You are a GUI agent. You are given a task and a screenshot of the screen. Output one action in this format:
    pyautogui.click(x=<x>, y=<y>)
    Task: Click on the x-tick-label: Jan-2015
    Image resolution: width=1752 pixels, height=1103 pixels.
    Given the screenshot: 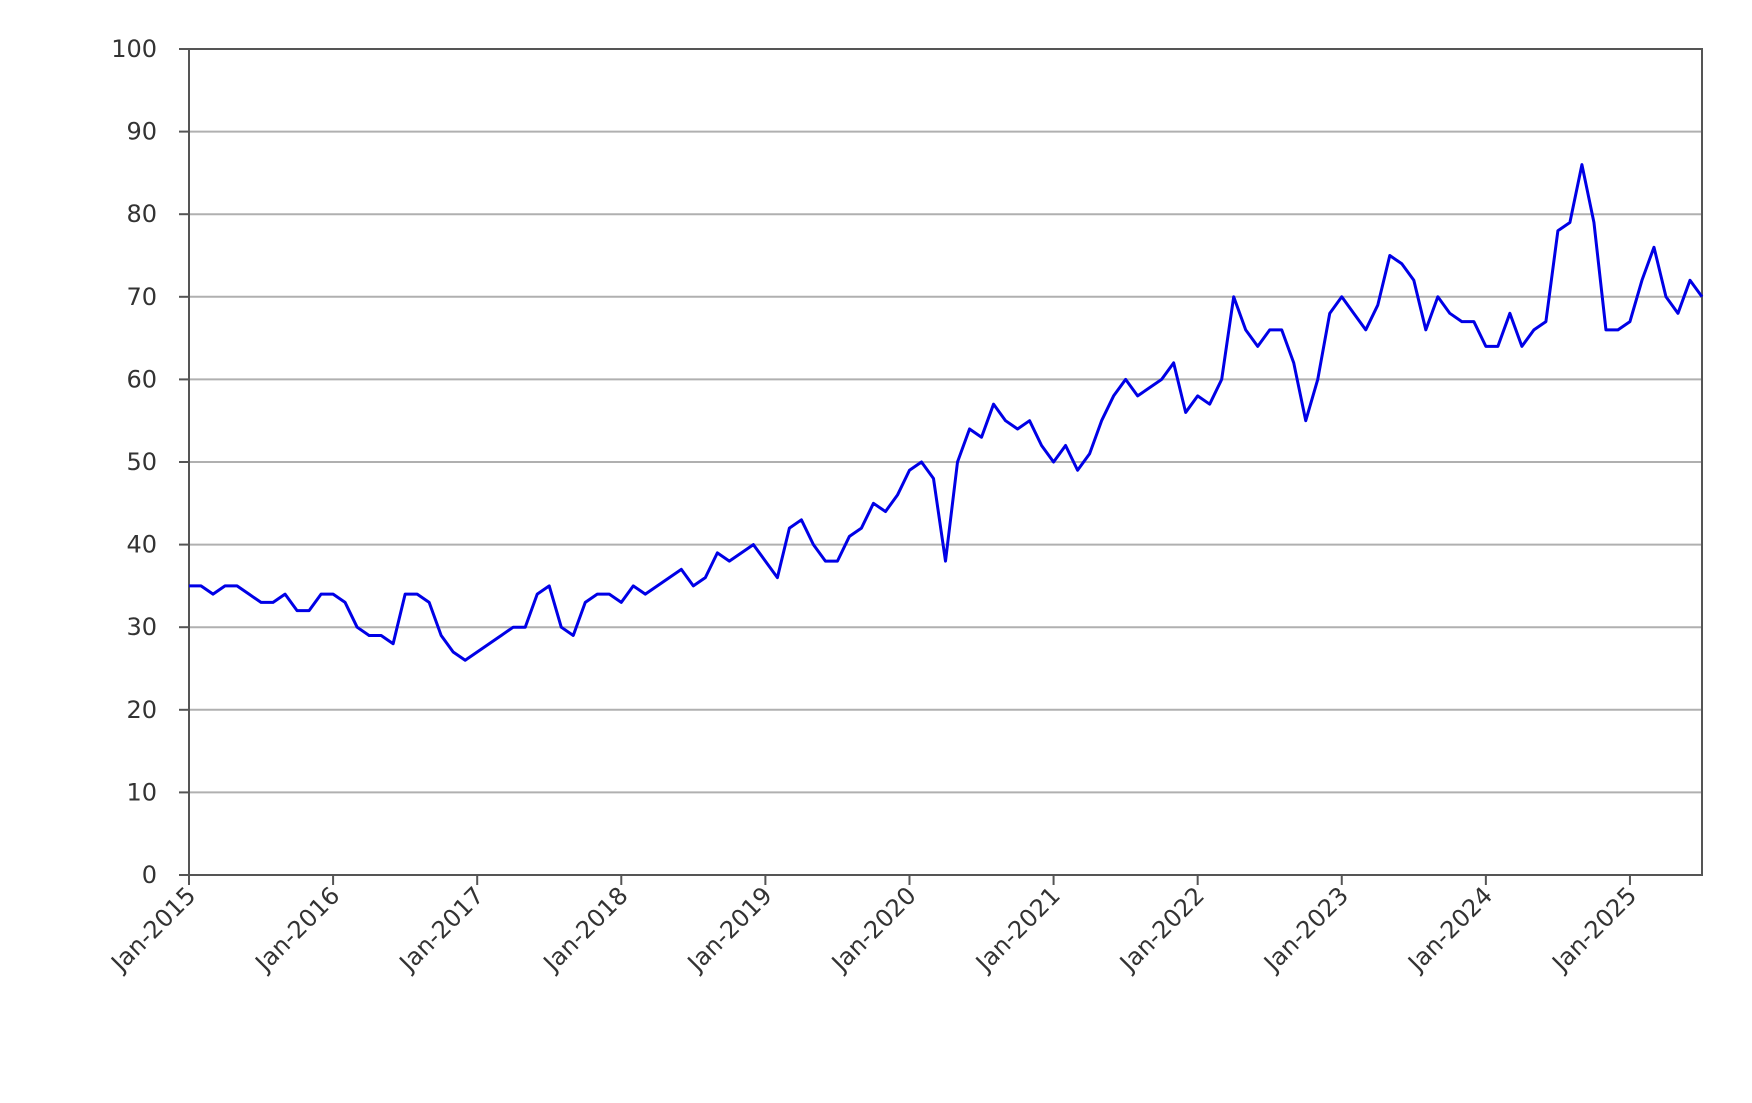 What is the action you would take?
    pyautogui.click(x=153, y=929)
    